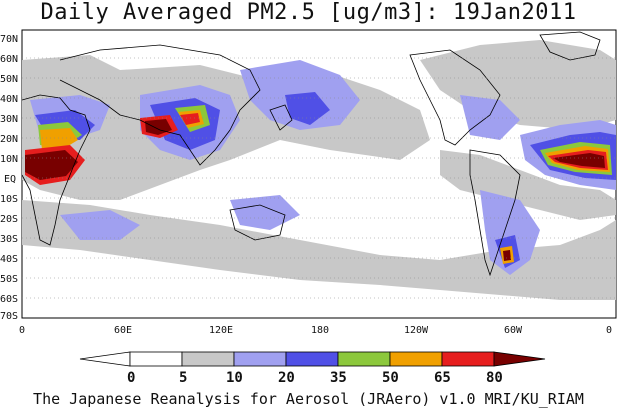 The width and height of the screenshot is (617, 410). I want to click on lat-label: 50S, so click(9, 279).